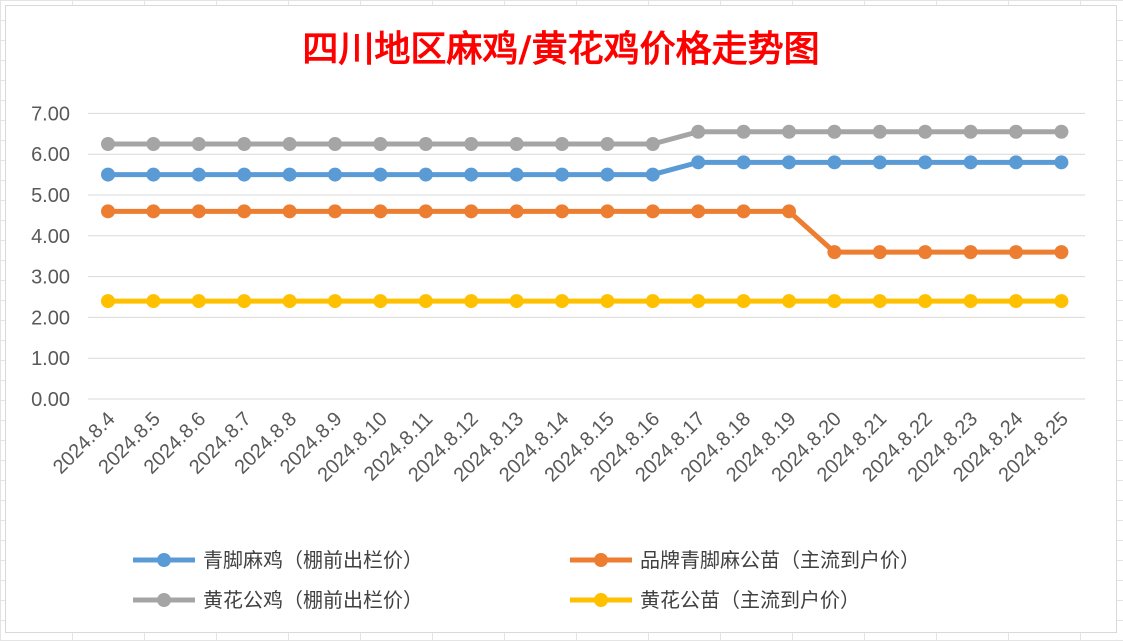 This screenshot has height=641, width=1123. Describe the element at coordinates (560, 49) in the screenshot. I see `chart-title: 四川地区麻鸡/黄花鸡价格走势图` at that location.